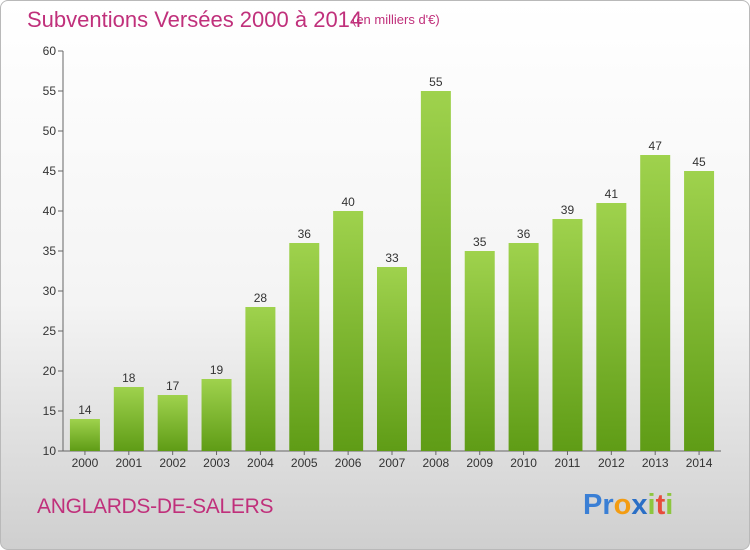  What do you see at coordinates (260, 379) in the screenshot?
I see `bar-2004` at bounding box center [260, 379].